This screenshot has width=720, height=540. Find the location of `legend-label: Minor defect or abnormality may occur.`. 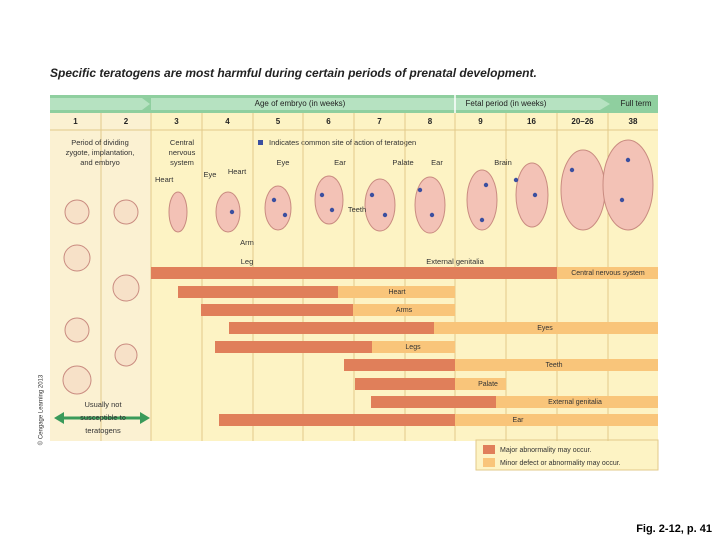

legend-label: Minor defect or abnormality may occur. is located at coordinates (560, 463).